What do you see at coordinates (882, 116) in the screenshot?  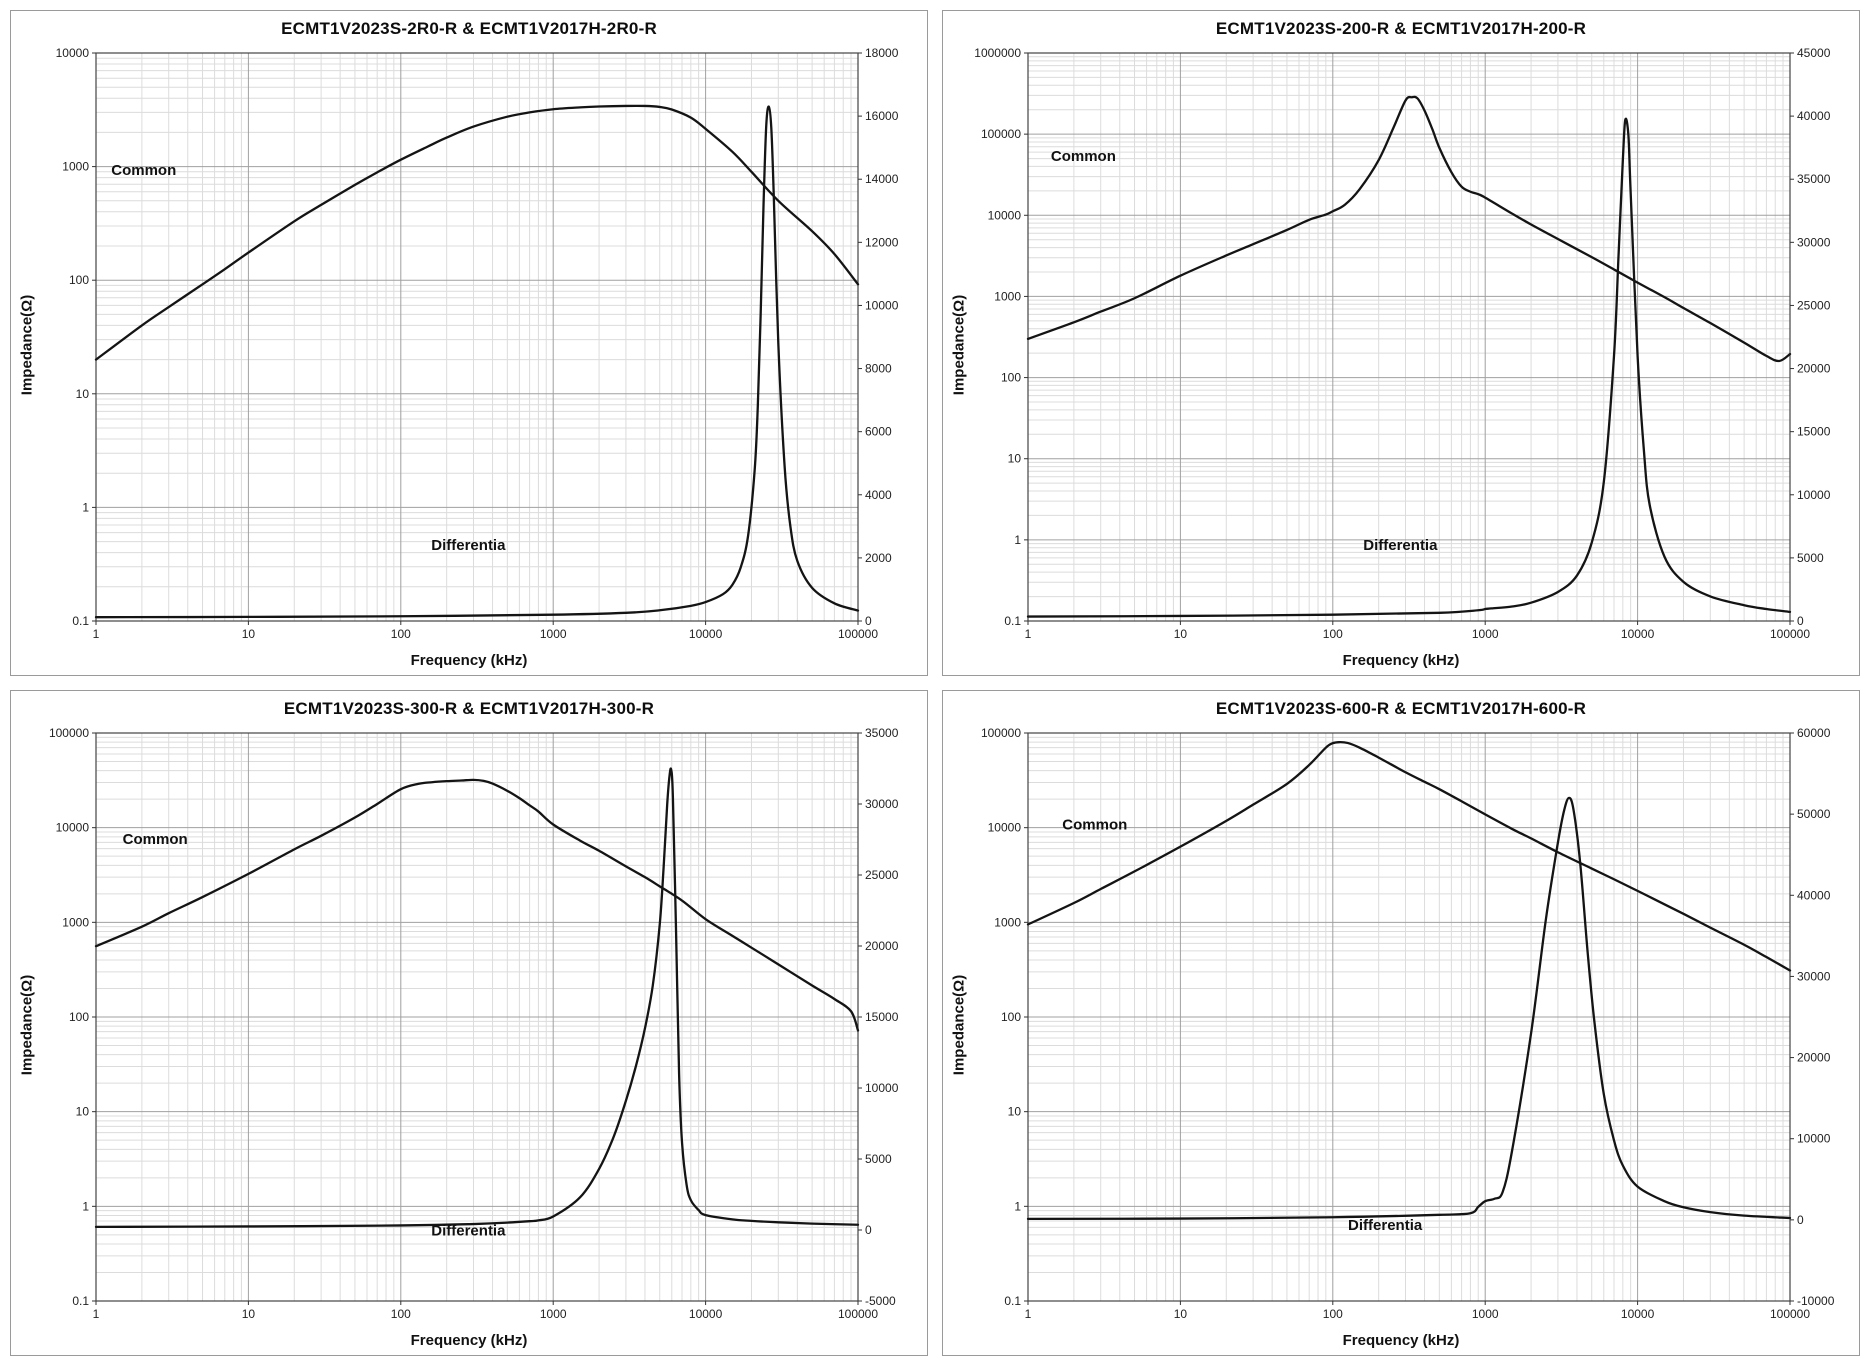 I see `svg-text: 16000` at bounding box center [882, 116].